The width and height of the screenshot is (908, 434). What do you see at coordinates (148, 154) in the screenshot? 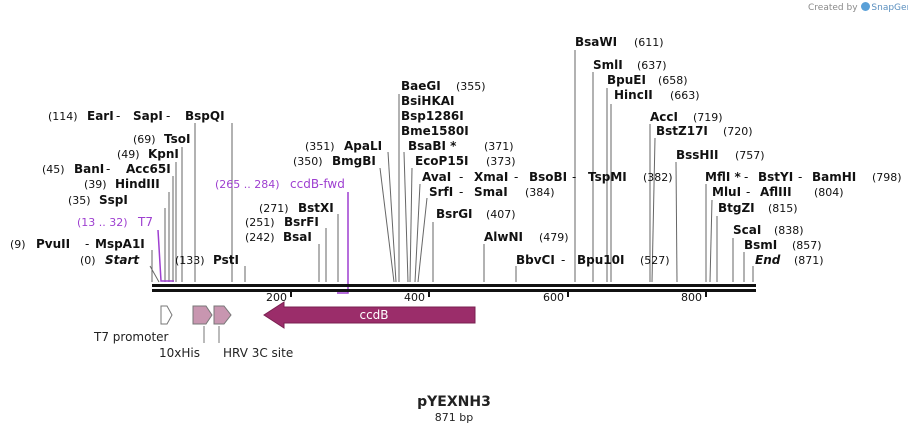
I see `site-label: (49) KpnI` at bounding box center [148, 154].